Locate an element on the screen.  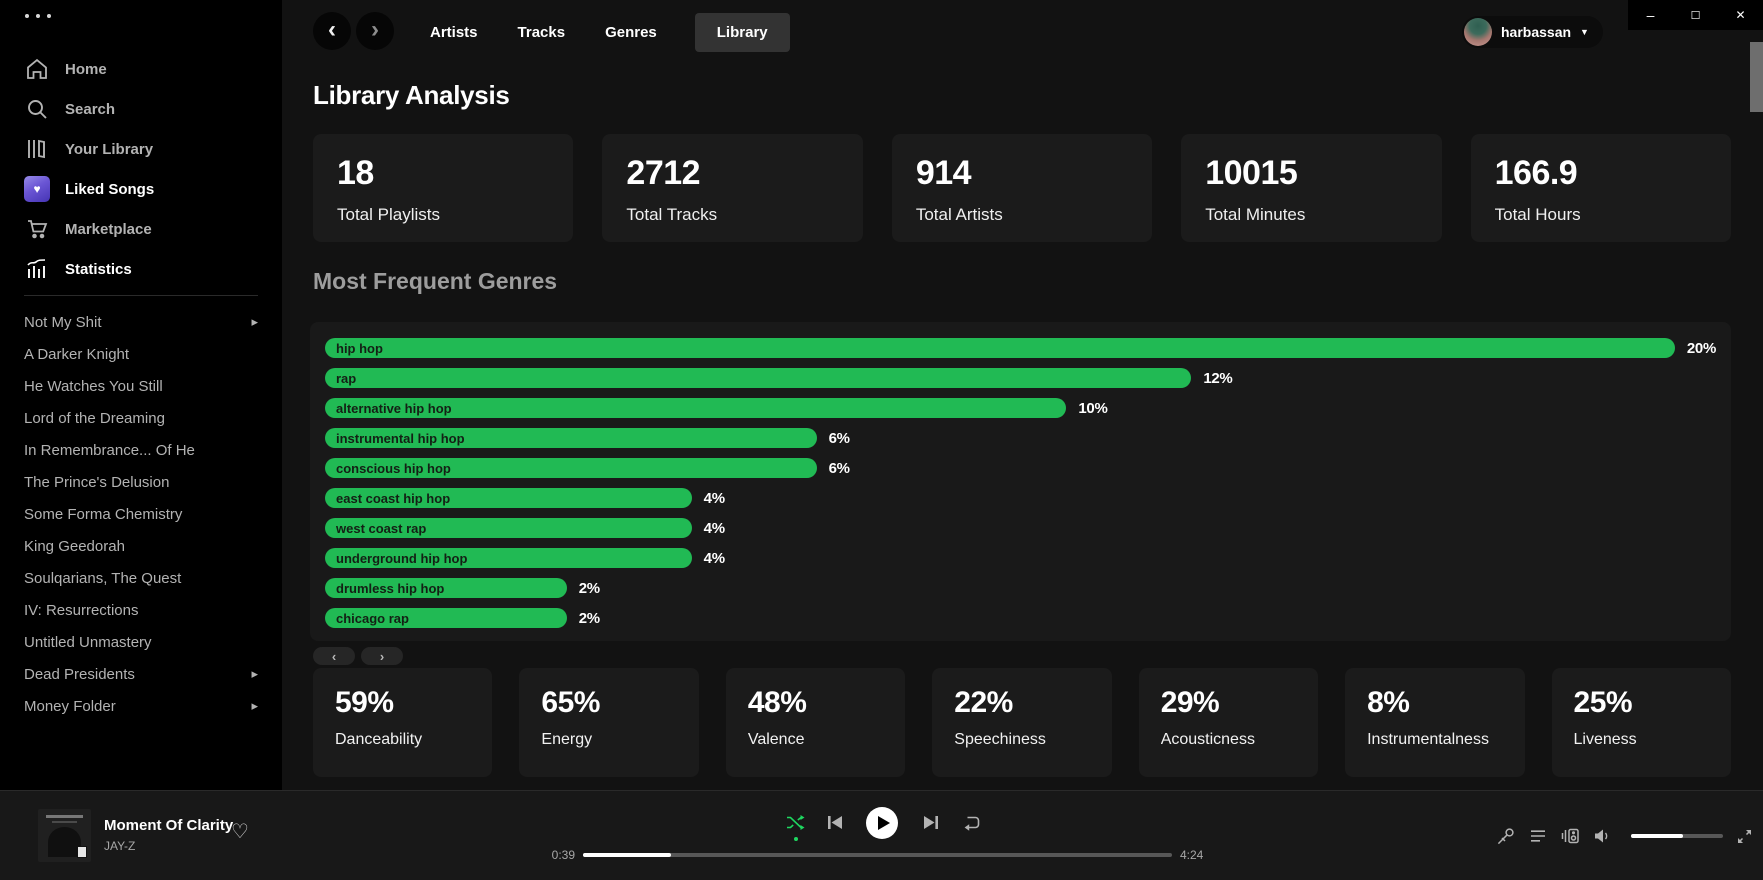
genre-bar: chicago rap is located at coordinates (446, 618).